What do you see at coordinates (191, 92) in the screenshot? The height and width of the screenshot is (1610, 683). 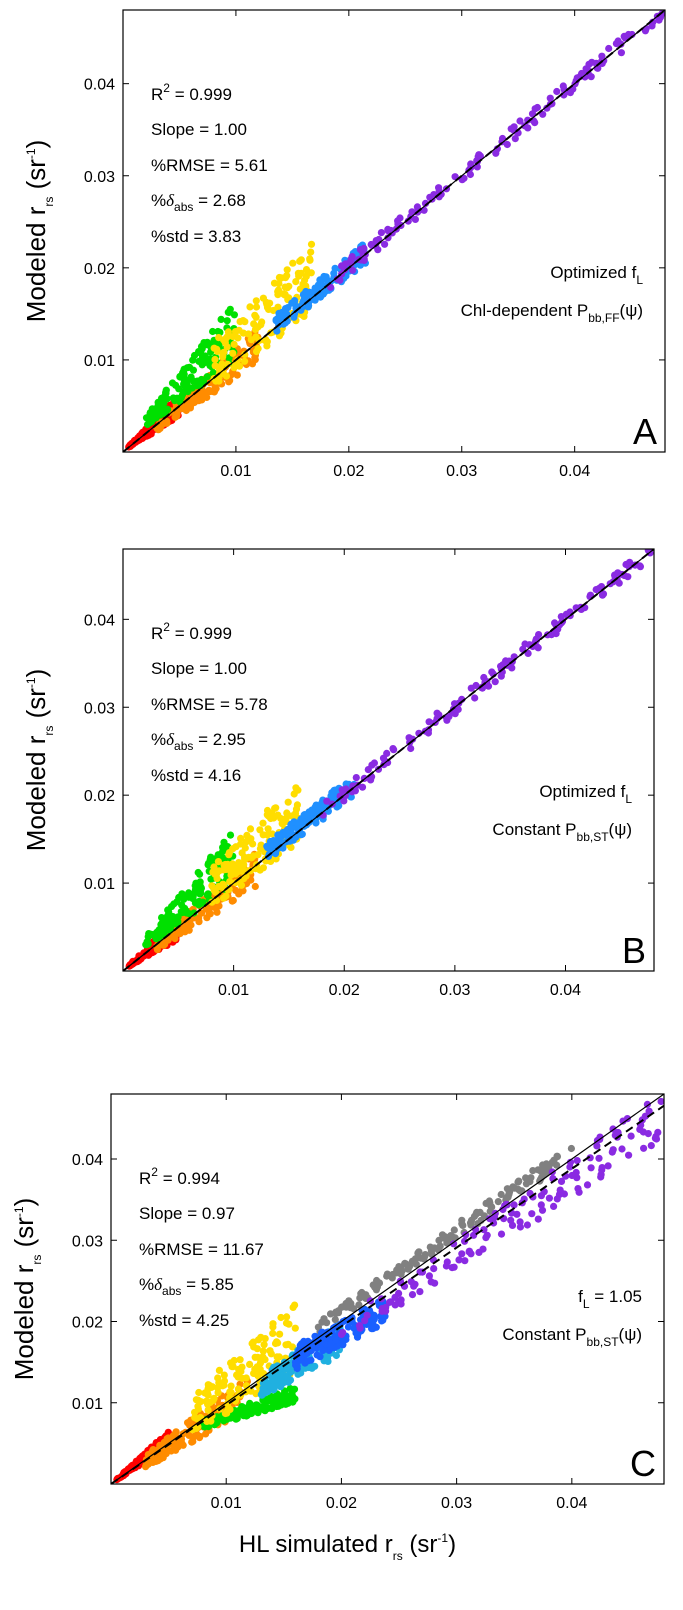 I see `r-squared: R2 = 0.999` at bounding box center [191, 92].